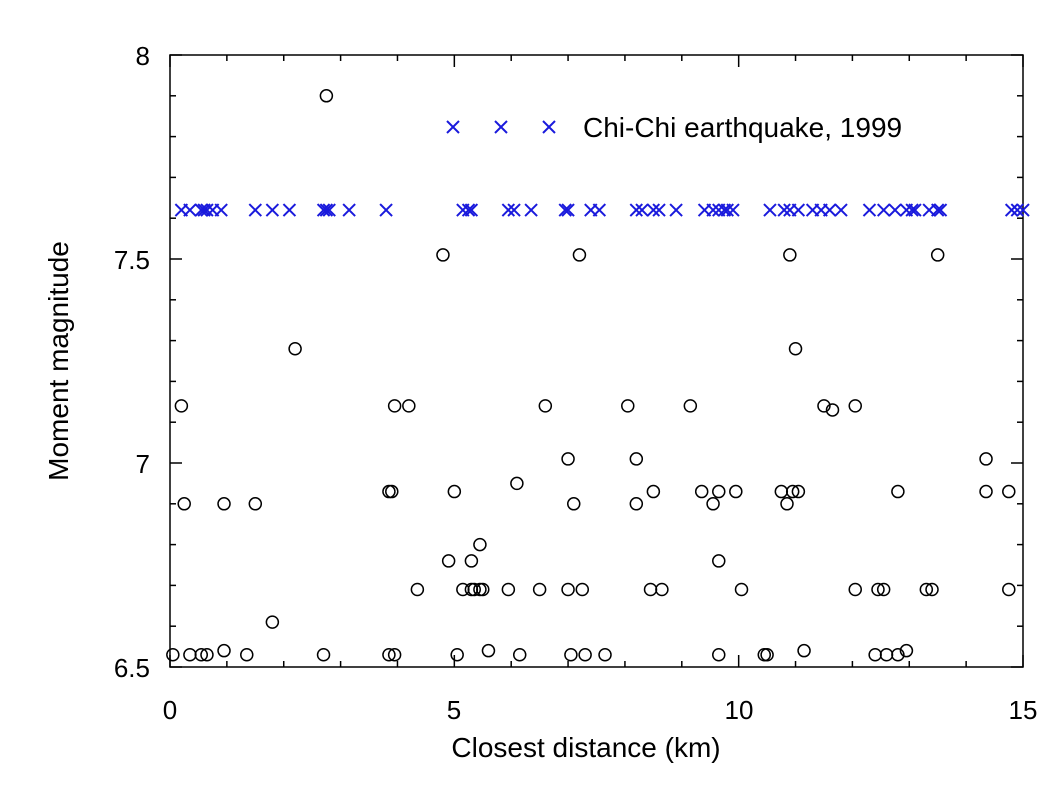 The width and height of the screenshot is (1055, 803). Describe the element at coordinates (170, 710) in the screenshot. I see `x-tick-label: 0` at that location.